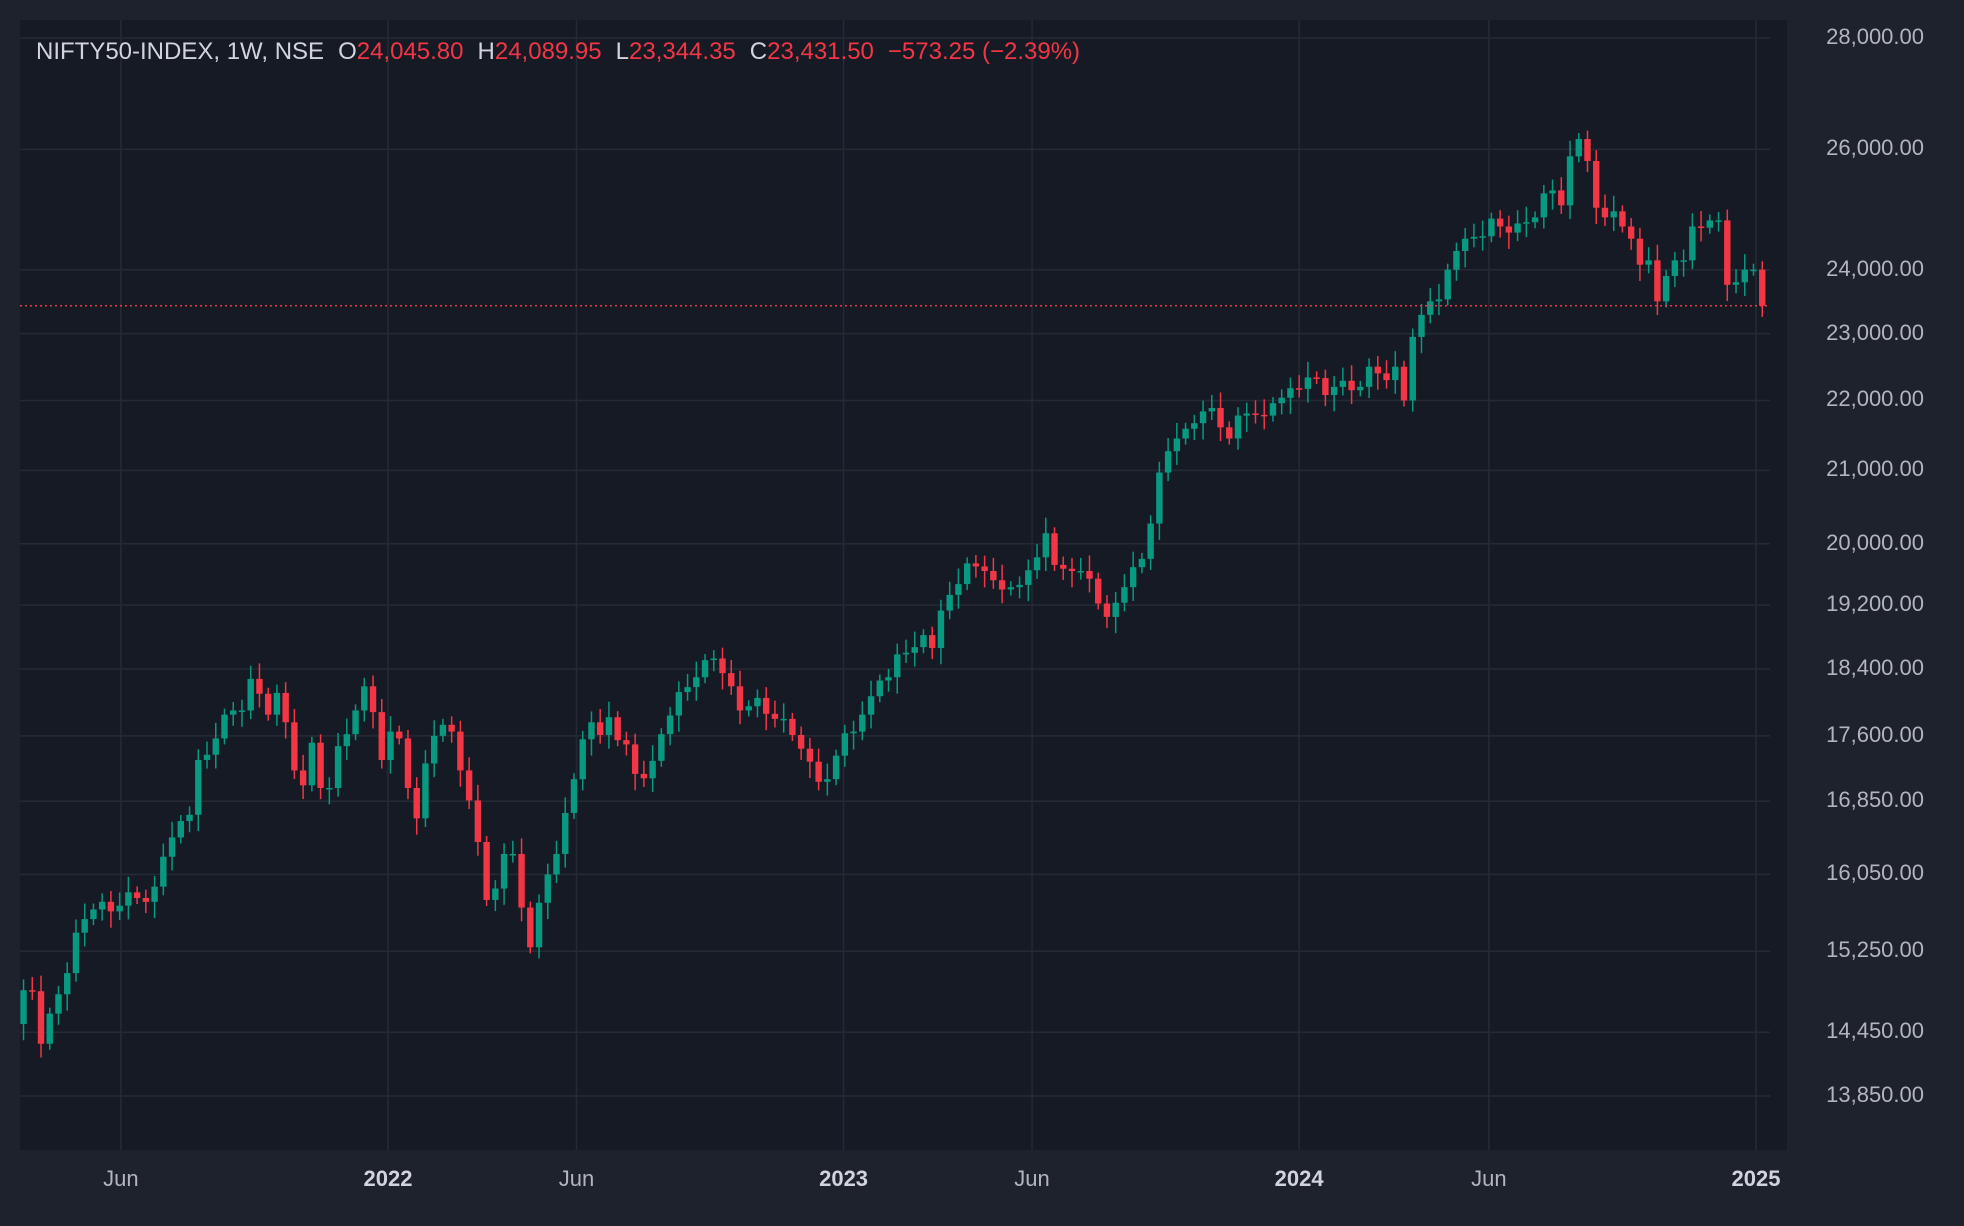 This screenshot has height=1226, width=1964. Describe the element at coordinates (1875, 148) in the screenshot. I see `y-tick-label: 26,000.00` at that location.